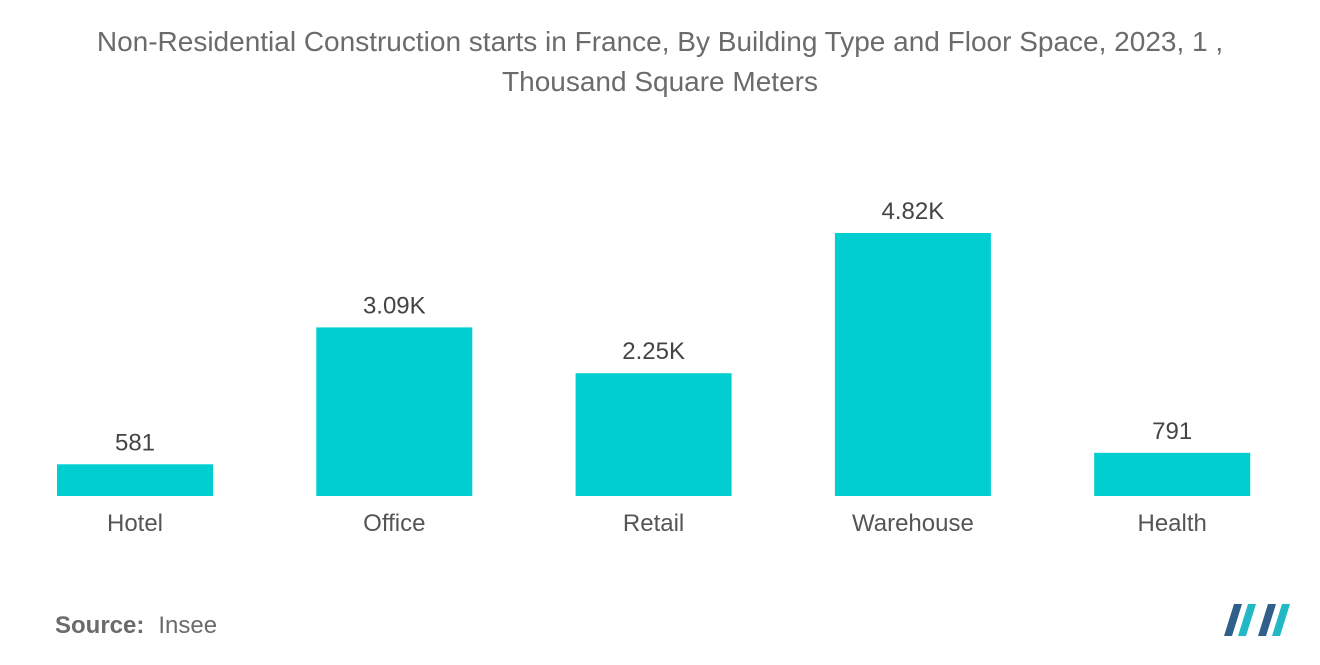 The width and height of the screenshot is (1320, 665). Describe the element at coordinates (653, 434) in the screenshot. I see `bar-retail` at that location.